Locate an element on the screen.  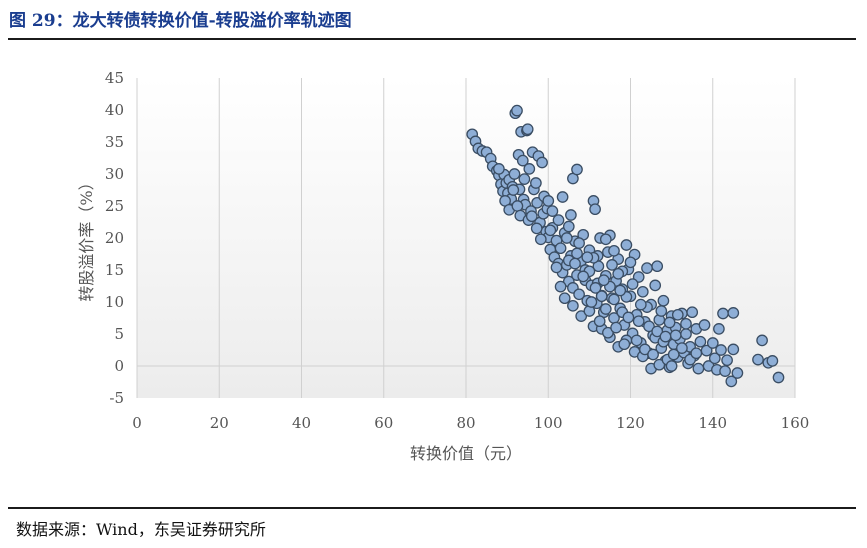
figure-title: 图 29：龙大转债转换价值-转股溢价率轨迹图 is located at coordinates (180, 21).